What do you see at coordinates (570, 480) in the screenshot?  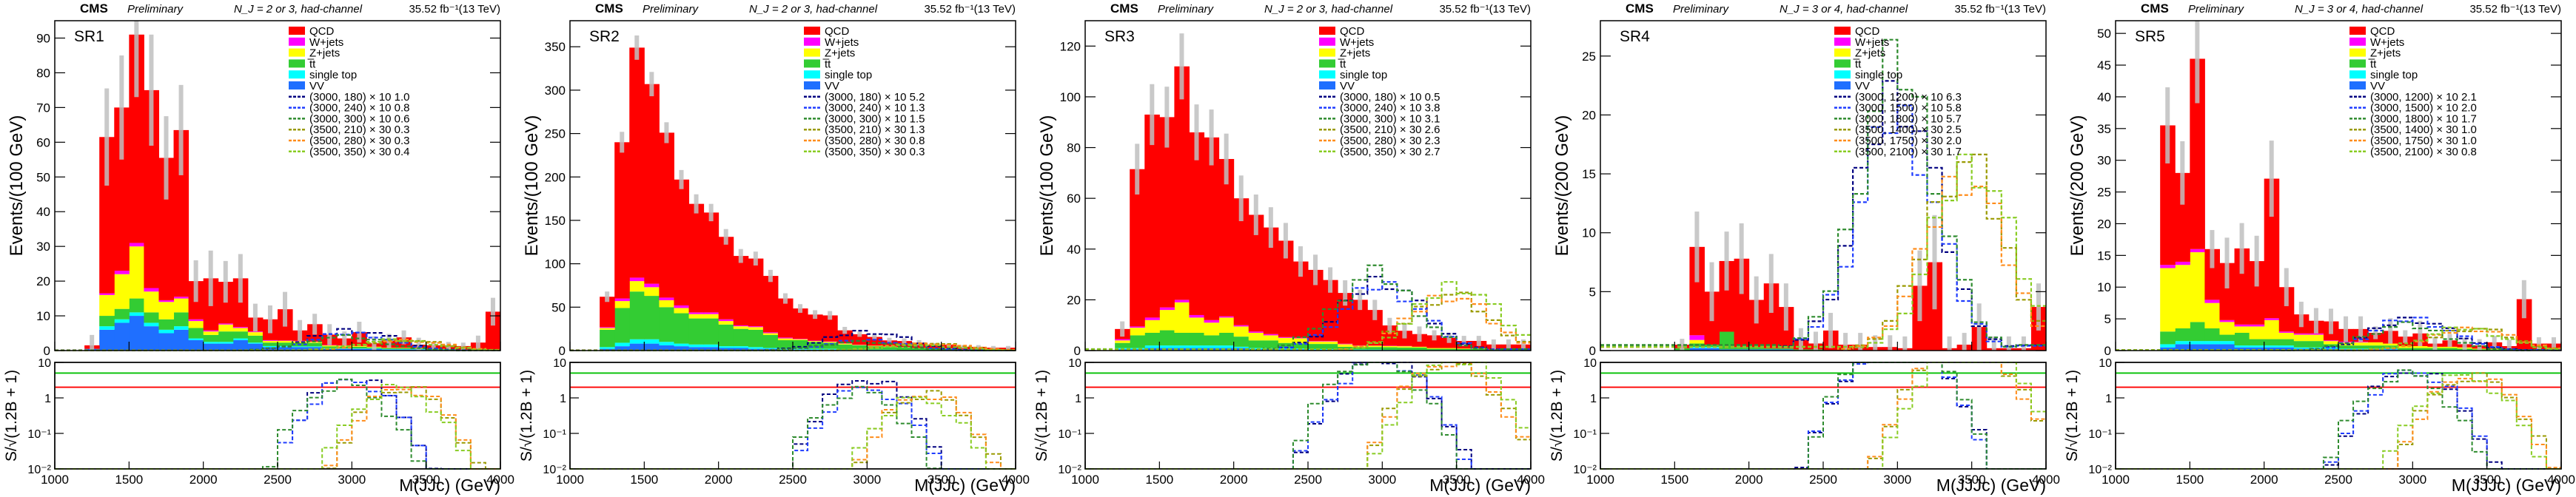 I see `x-tick-label: 1000` at bounding box center [570, 480].